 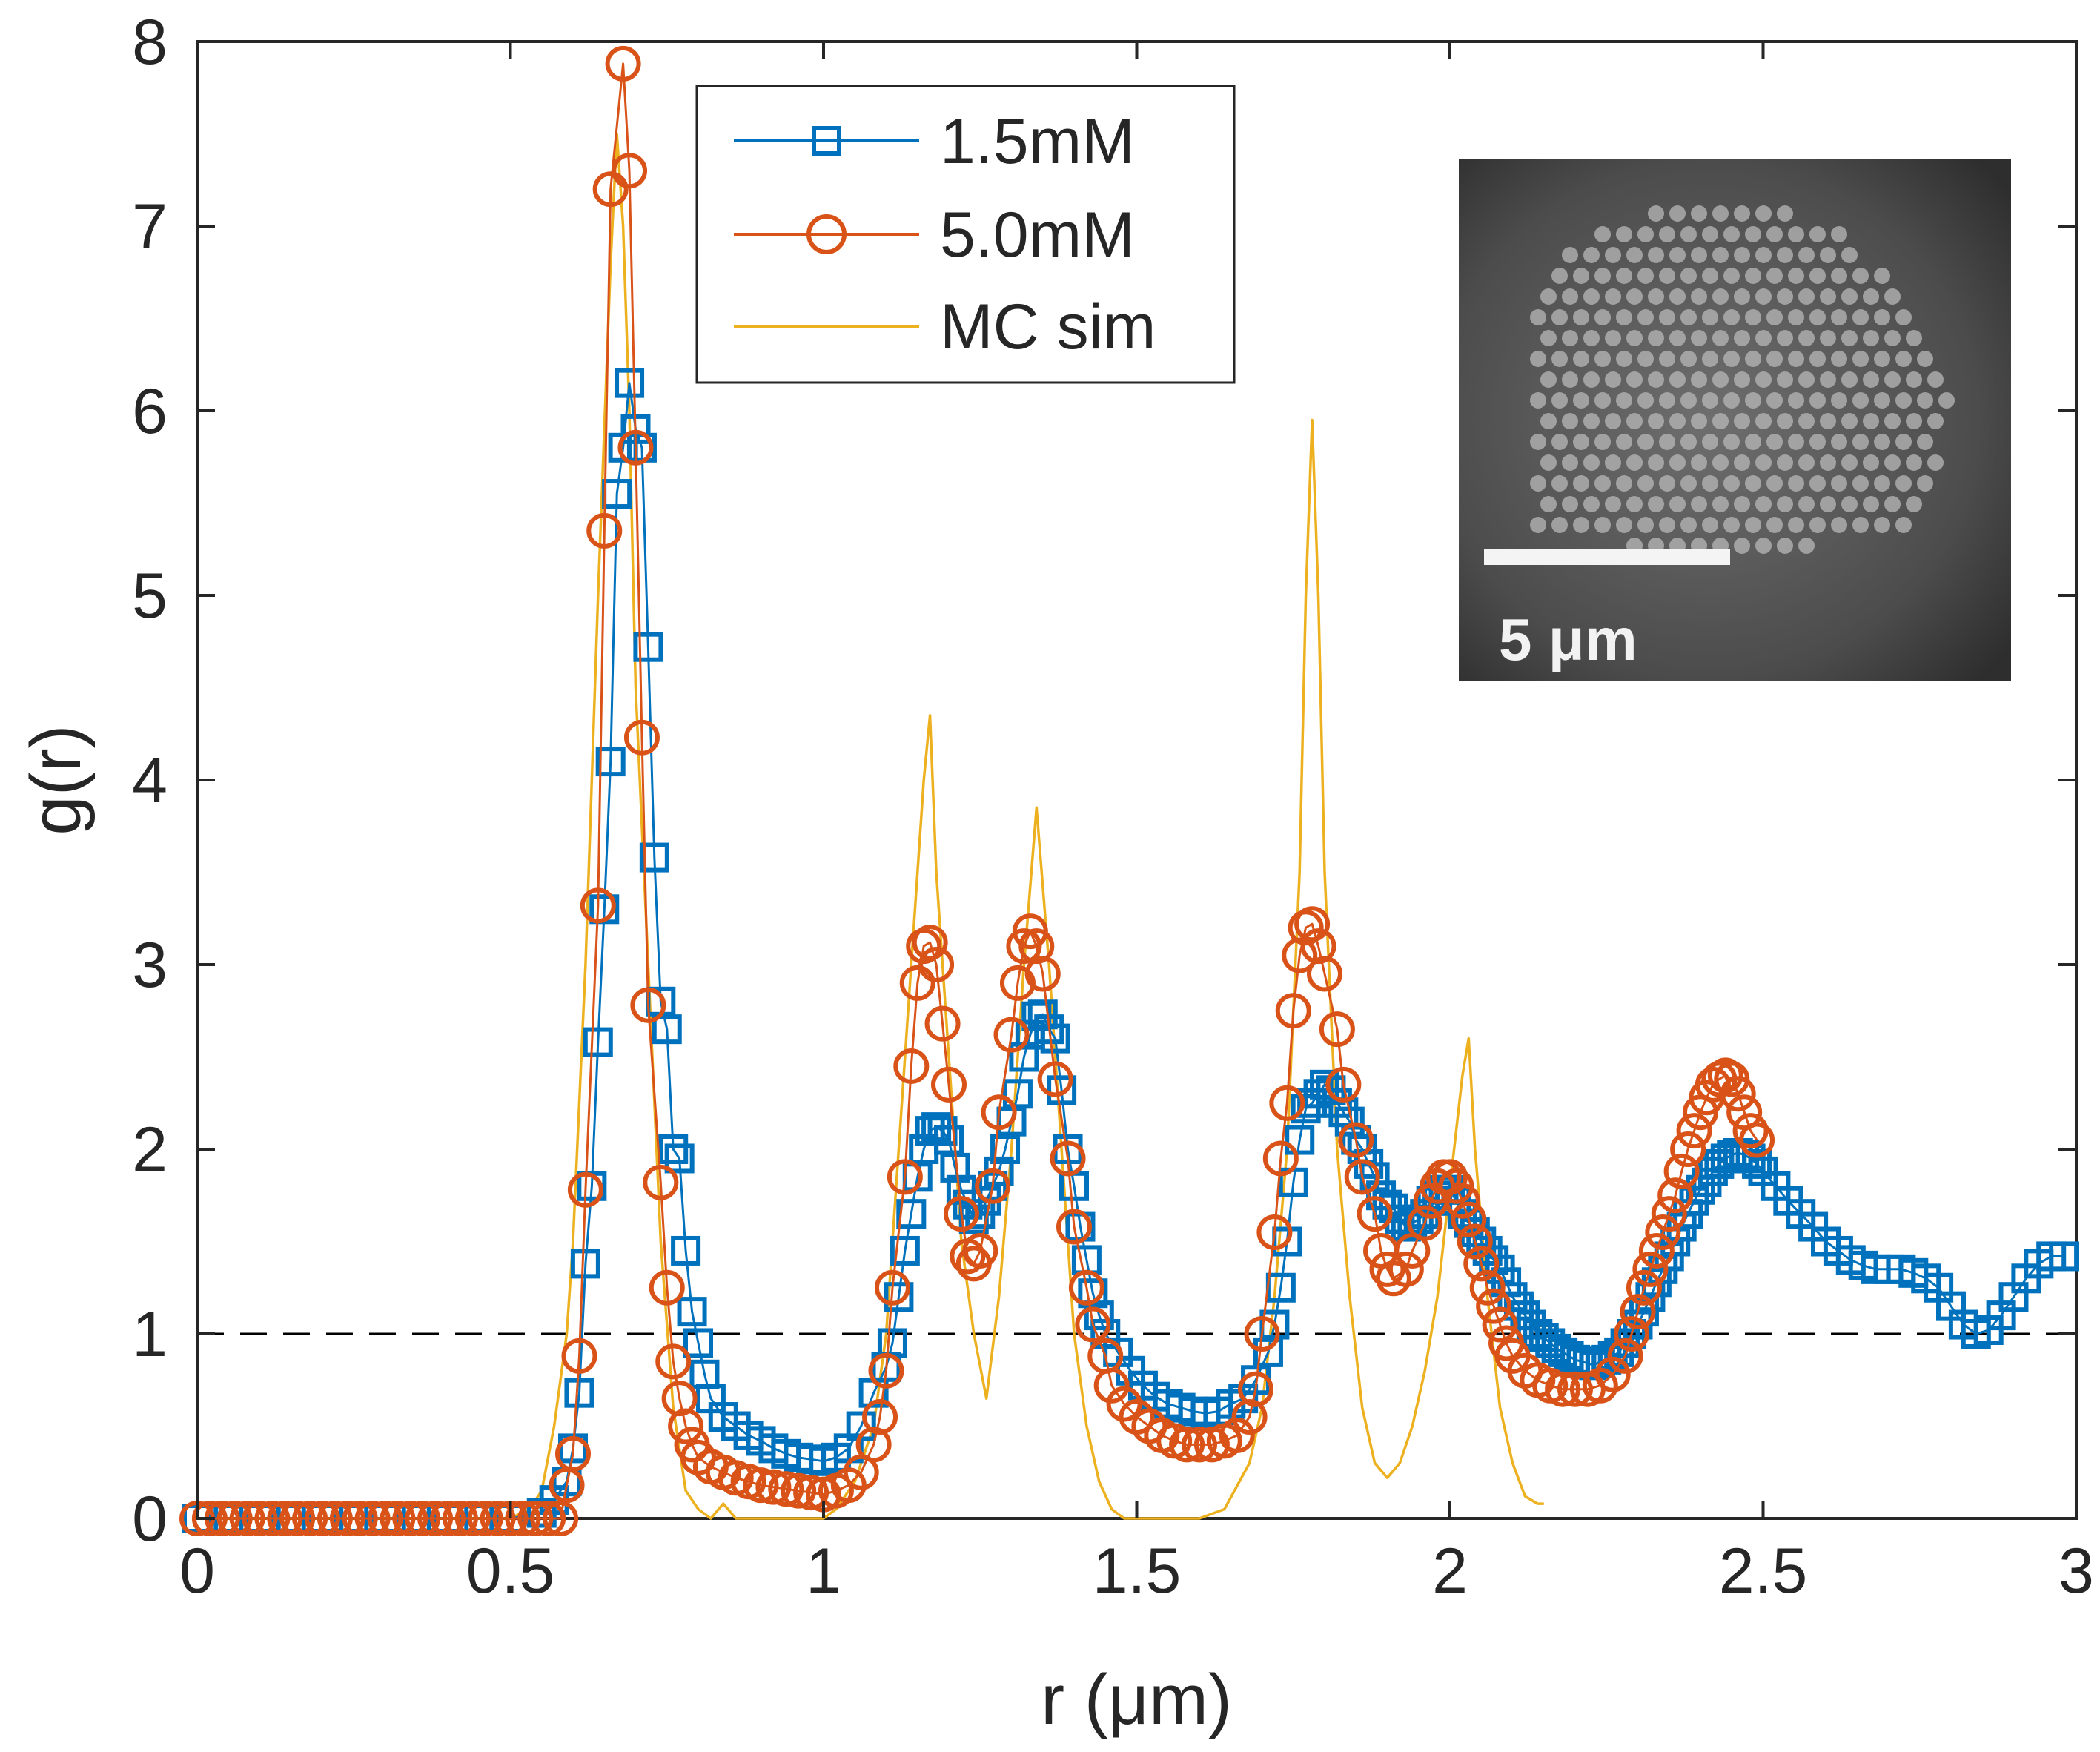 I want to click on inset-micrograph: 5 μm, so click(x=1735, y=420).